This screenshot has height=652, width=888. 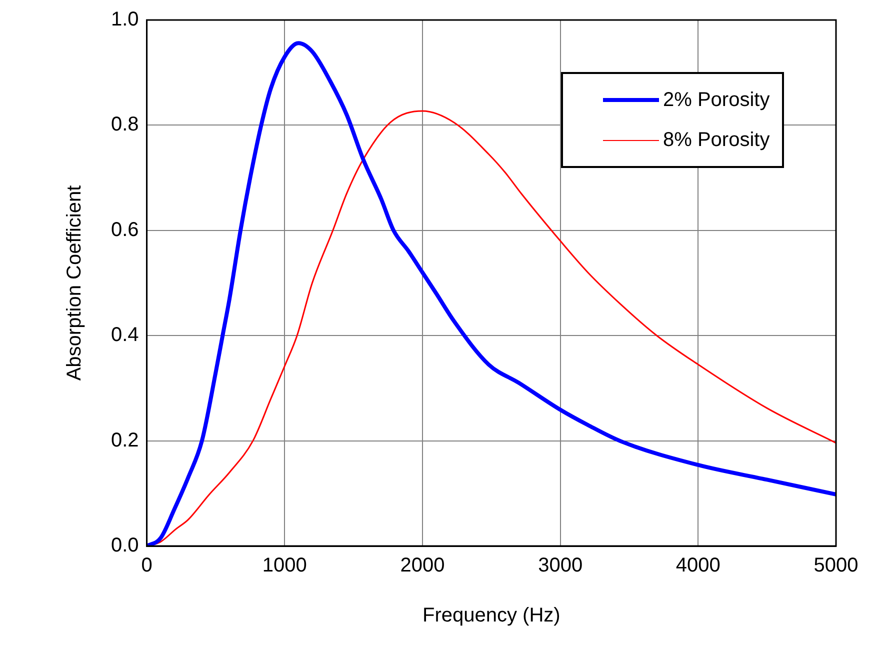 I want to click on x-axis-title: Frequency (Hz), so click(x=491, y=615).